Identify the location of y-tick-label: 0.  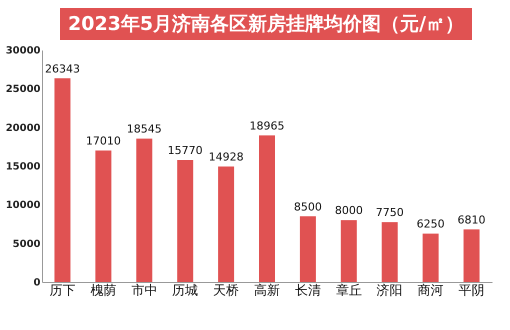
(37, 283).